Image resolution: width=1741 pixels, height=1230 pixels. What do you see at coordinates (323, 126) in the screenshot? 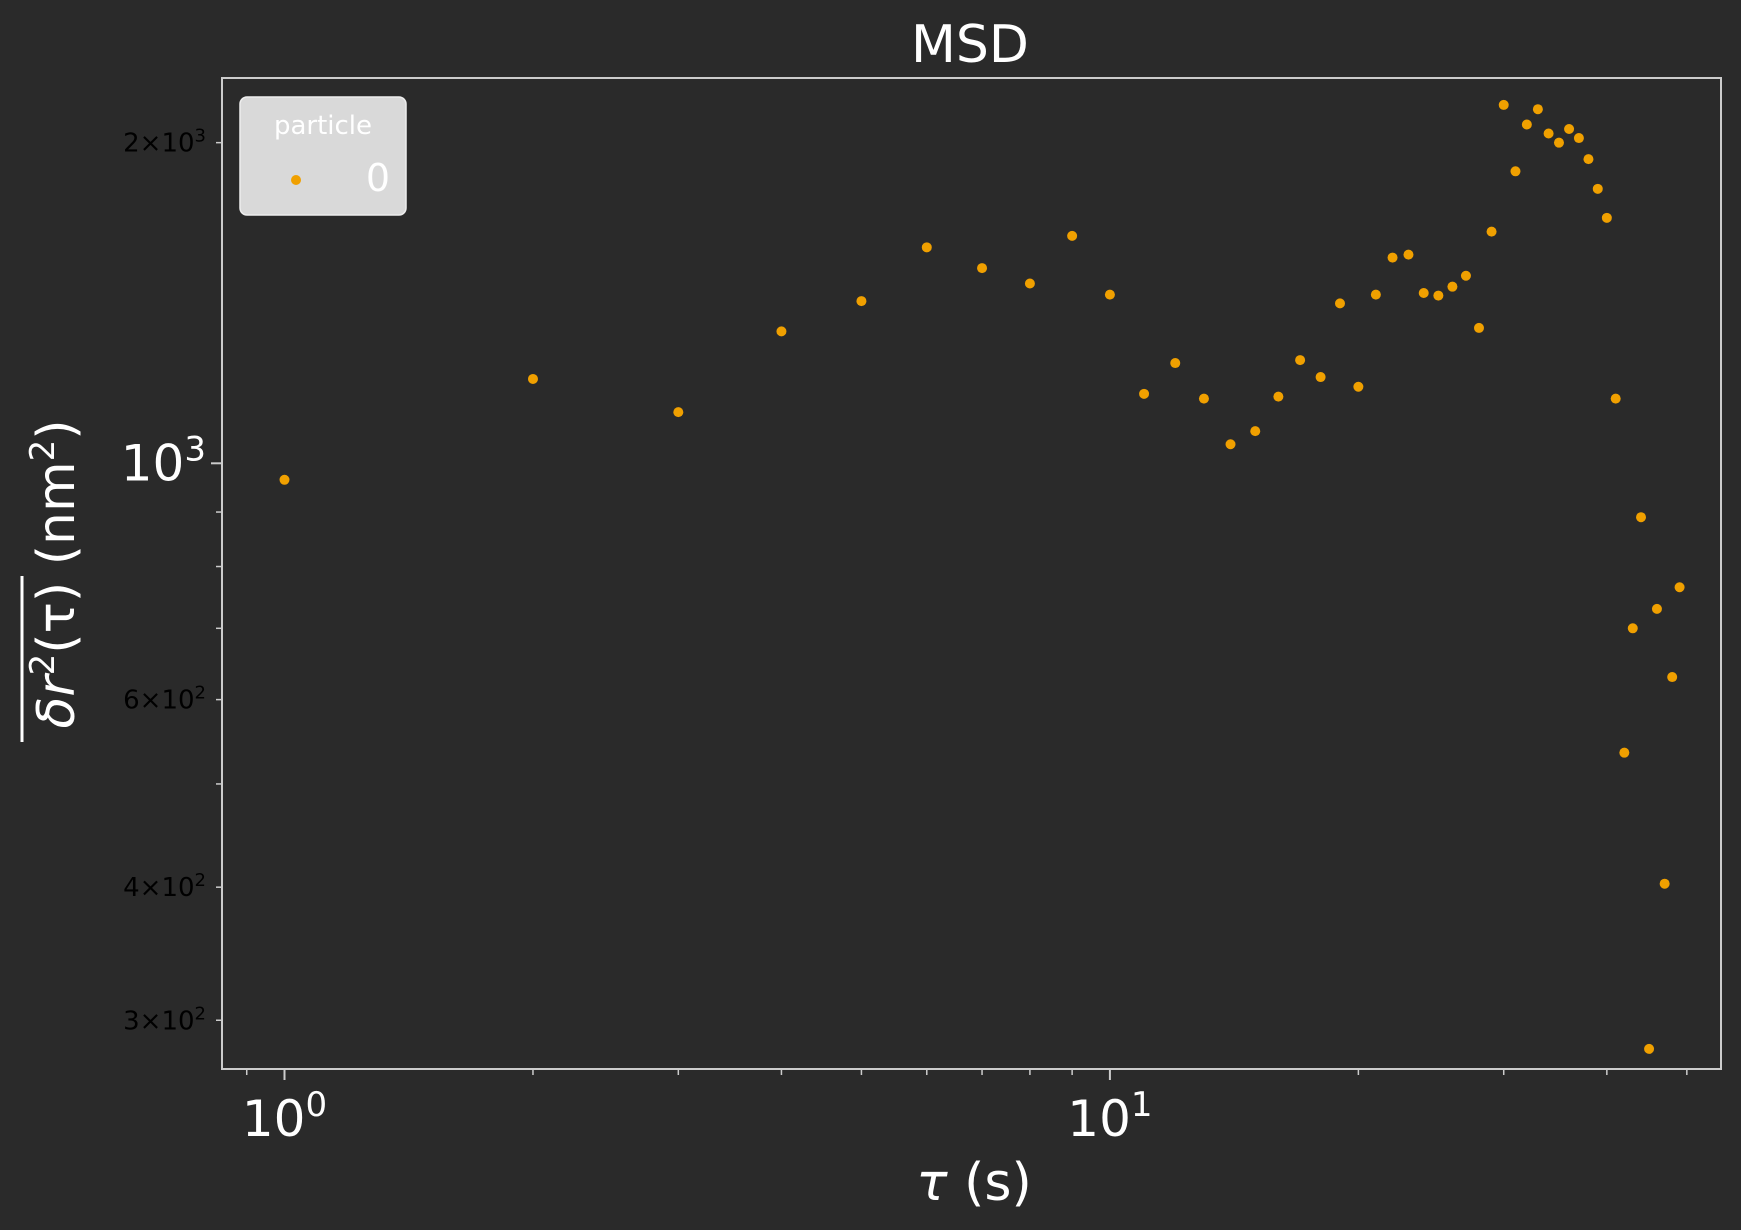
I see `legend-title: particle` at bounding box center [323, 126].